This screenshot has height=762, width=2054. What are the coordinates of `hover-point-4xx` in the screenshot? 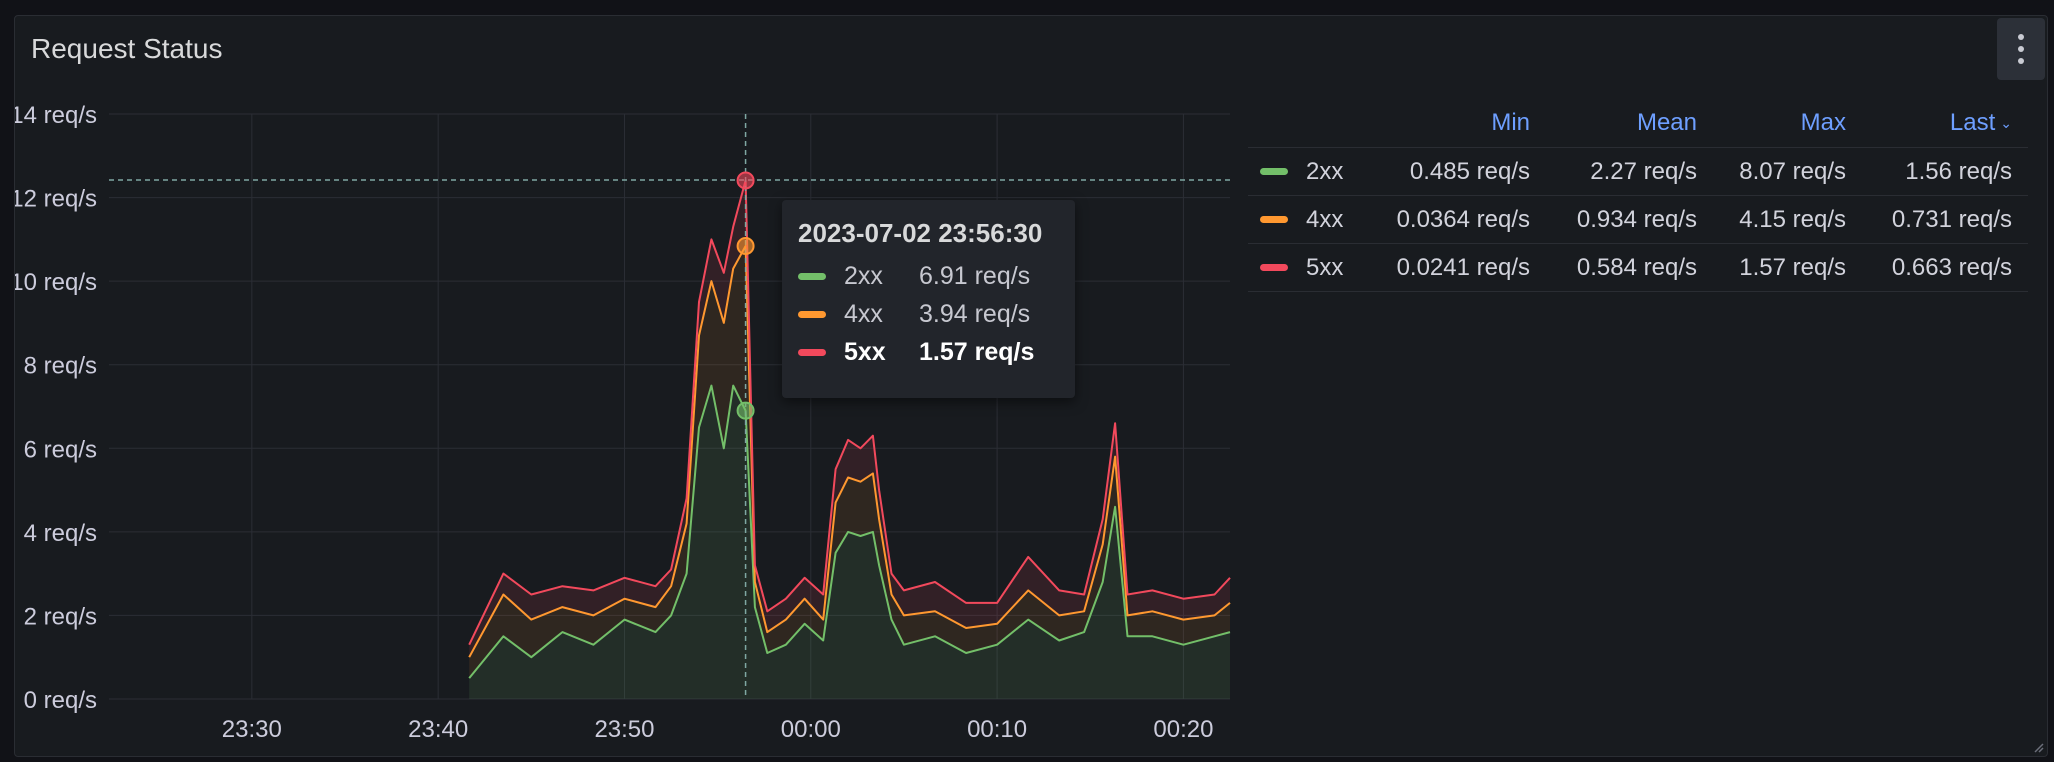 It's located at (745, 246).